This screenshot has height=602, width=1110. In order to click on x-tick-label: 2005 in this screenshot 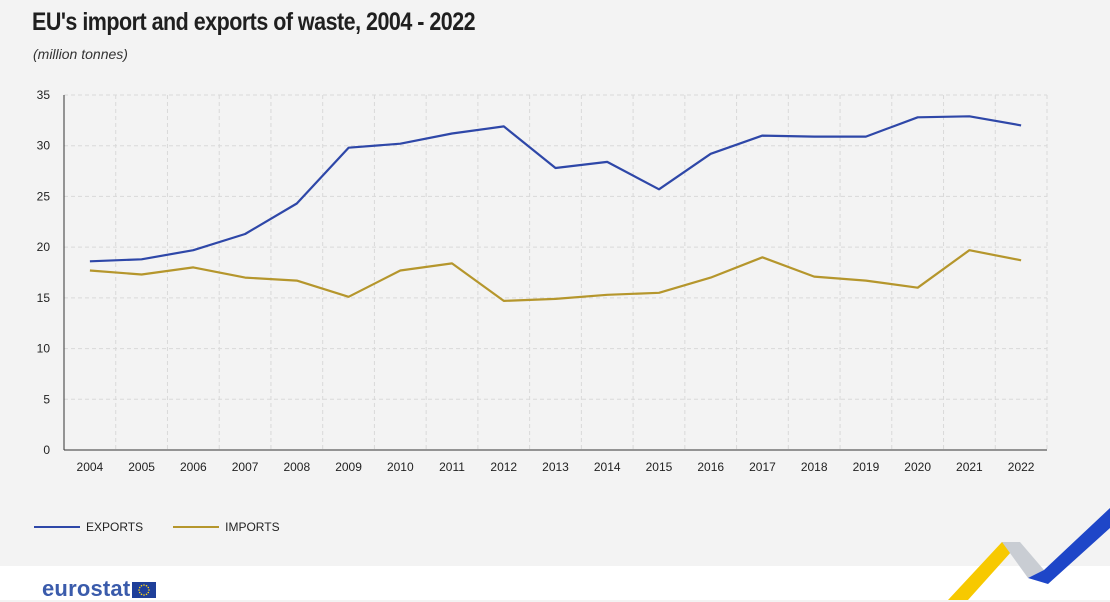, I will do `click(141, 467)`.